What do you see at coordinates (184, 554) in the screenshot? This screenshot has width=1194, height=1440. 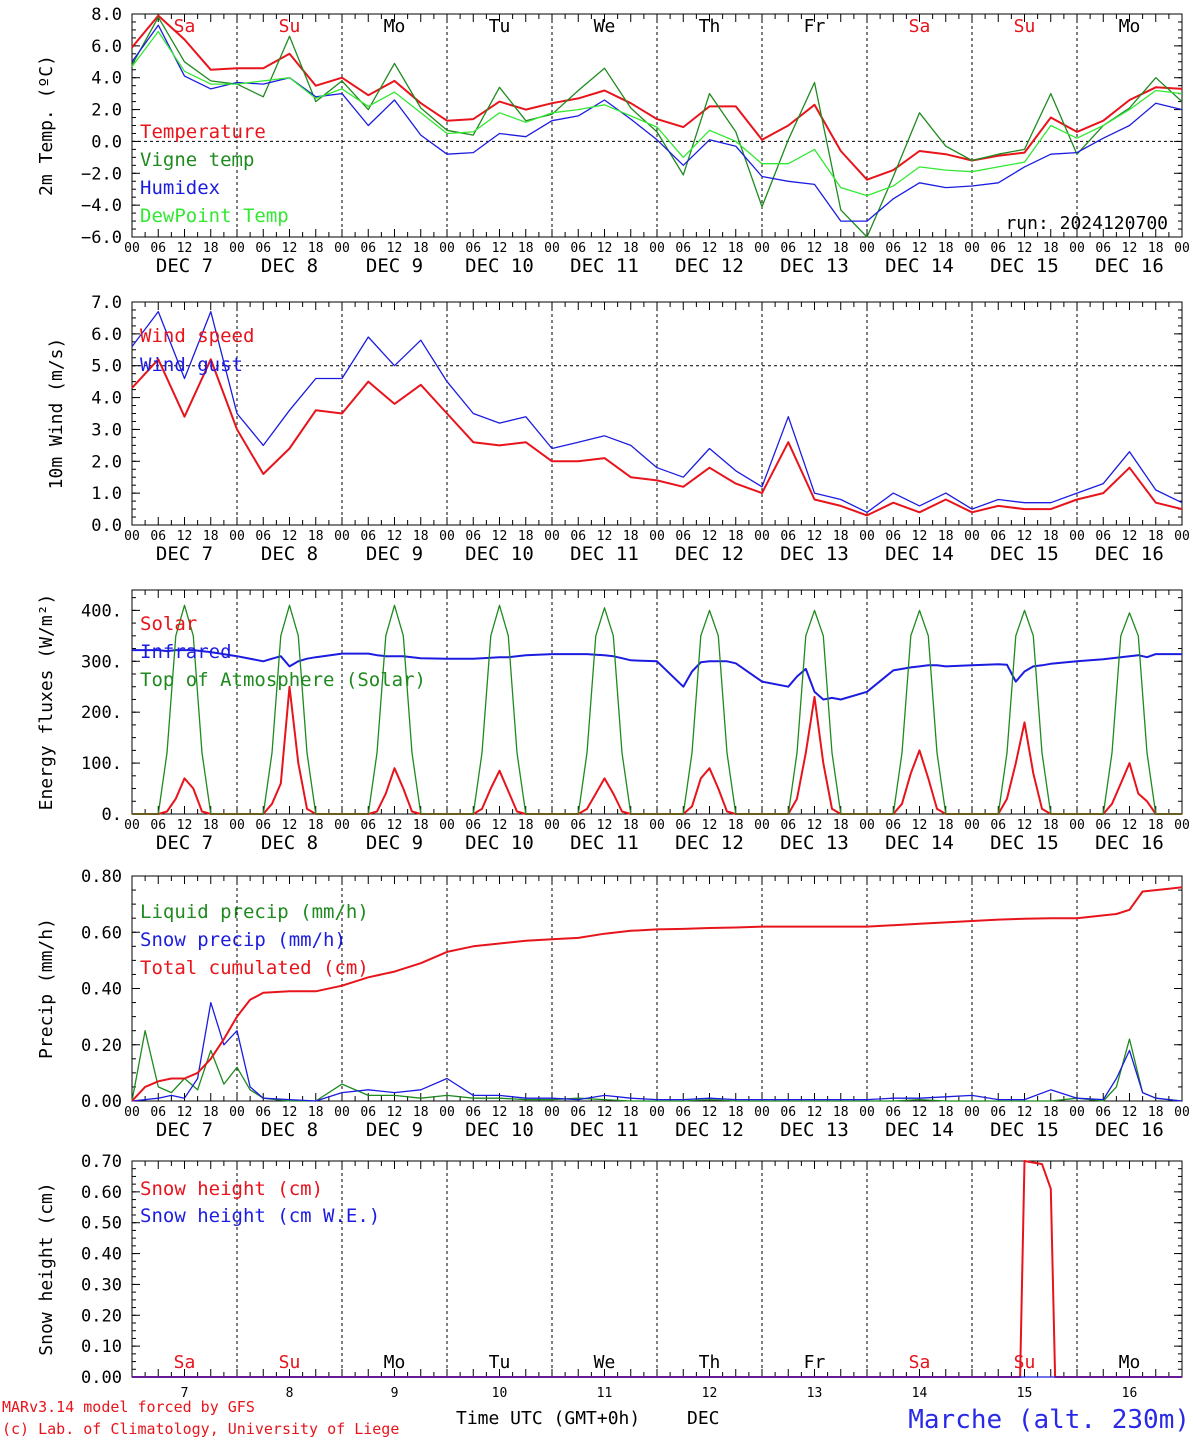 I see `date-label: DEC 7` at bounding box center [184, 554].